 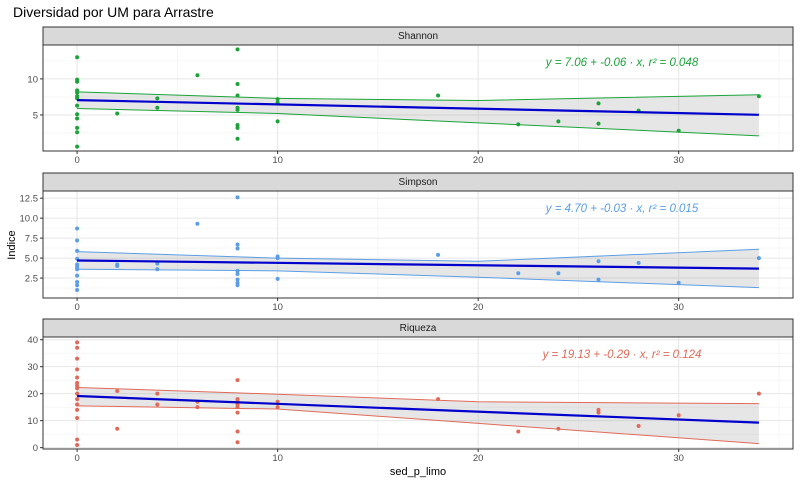 What do you see at coordinates (418, 36) in the screenshot?
I see `facet-strip-label: Shannon` at bounding box center [418, 36].